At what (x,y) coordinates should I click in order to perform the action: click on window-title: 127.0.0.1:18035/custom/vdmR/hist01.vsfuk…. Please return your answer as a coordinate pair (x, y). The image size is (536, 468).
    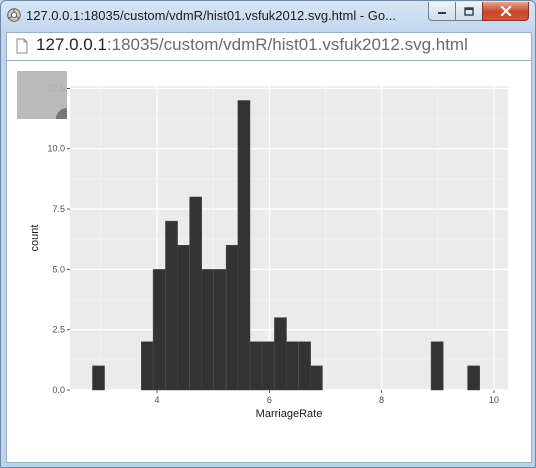
    Looking at the image, I should click on (211, 15).